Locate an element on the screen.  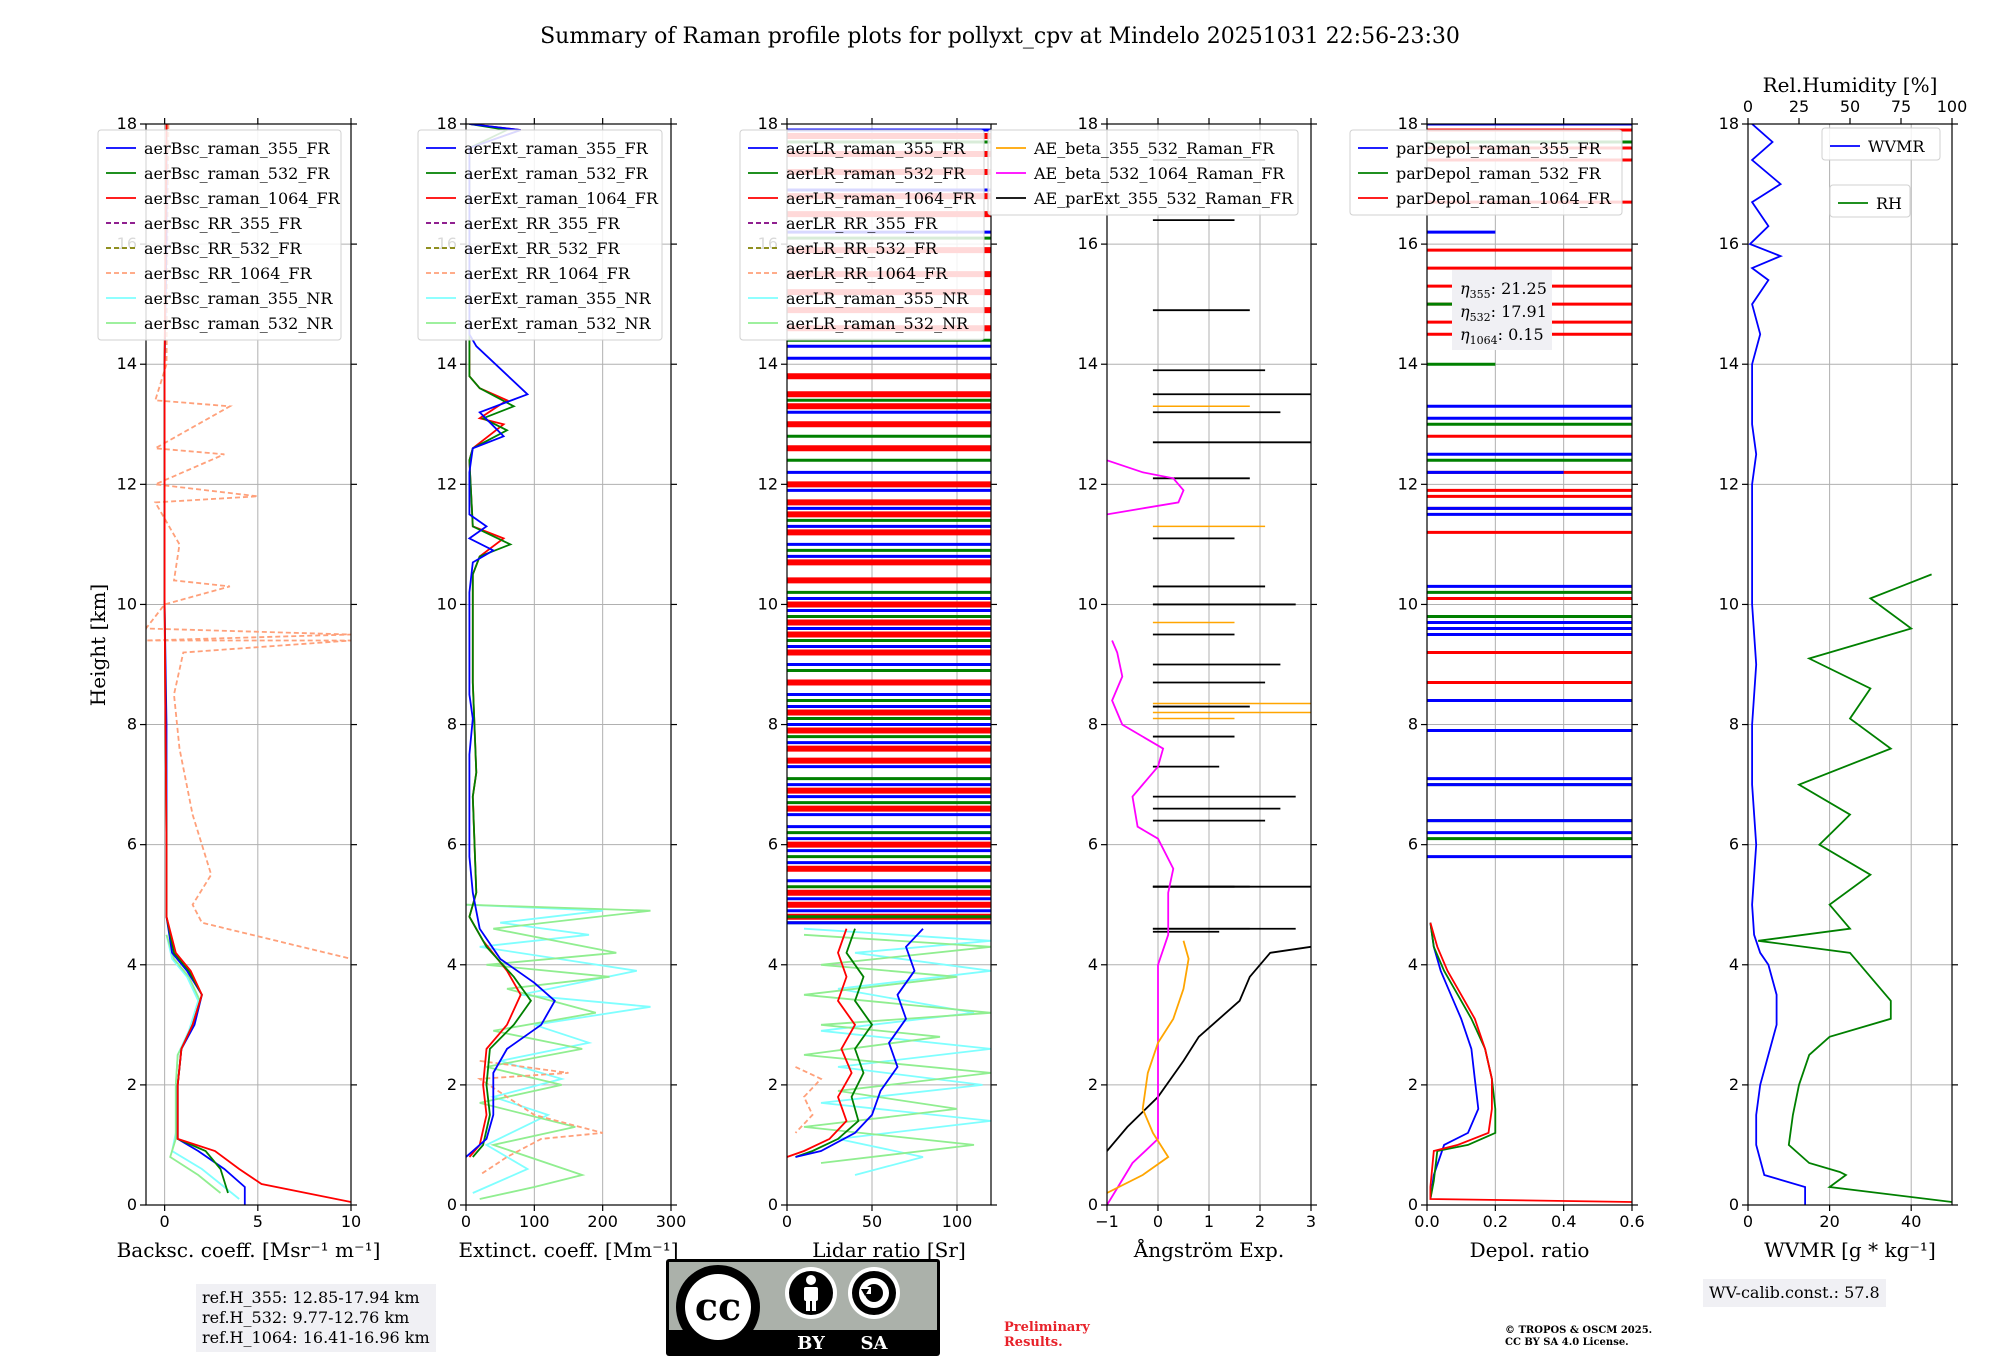
legend-label: aerExt_raman_355_NR is located at coordinates (558, 298).